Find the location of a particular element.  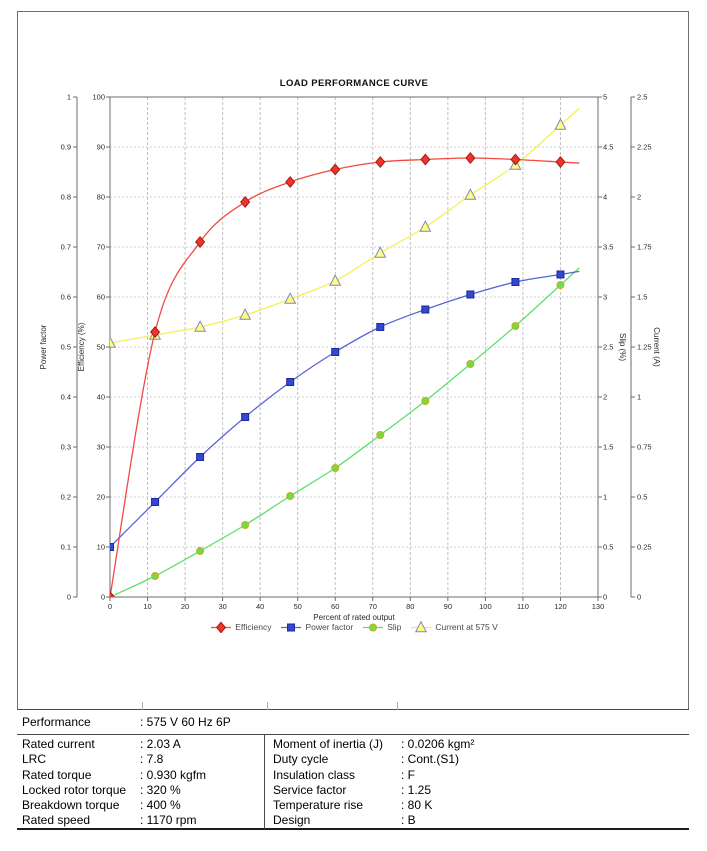

power-factor-legend-marker-icon is located at coordinates (291, 627).